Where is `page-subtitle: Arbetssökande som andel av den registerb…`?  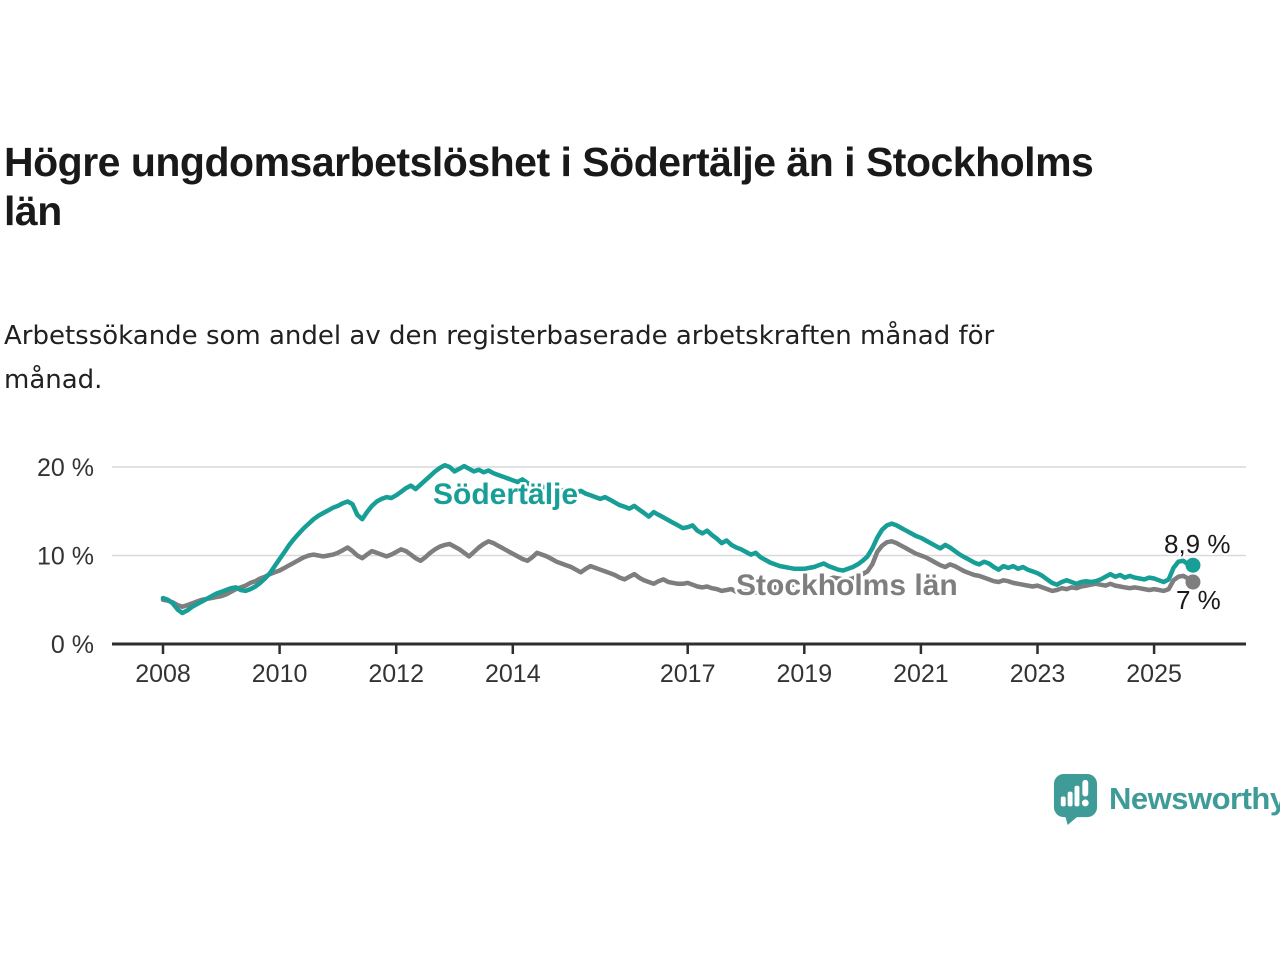
page-subtitle: Arbetssökande som andel av den registerb… is located at coordinates (614, 358).